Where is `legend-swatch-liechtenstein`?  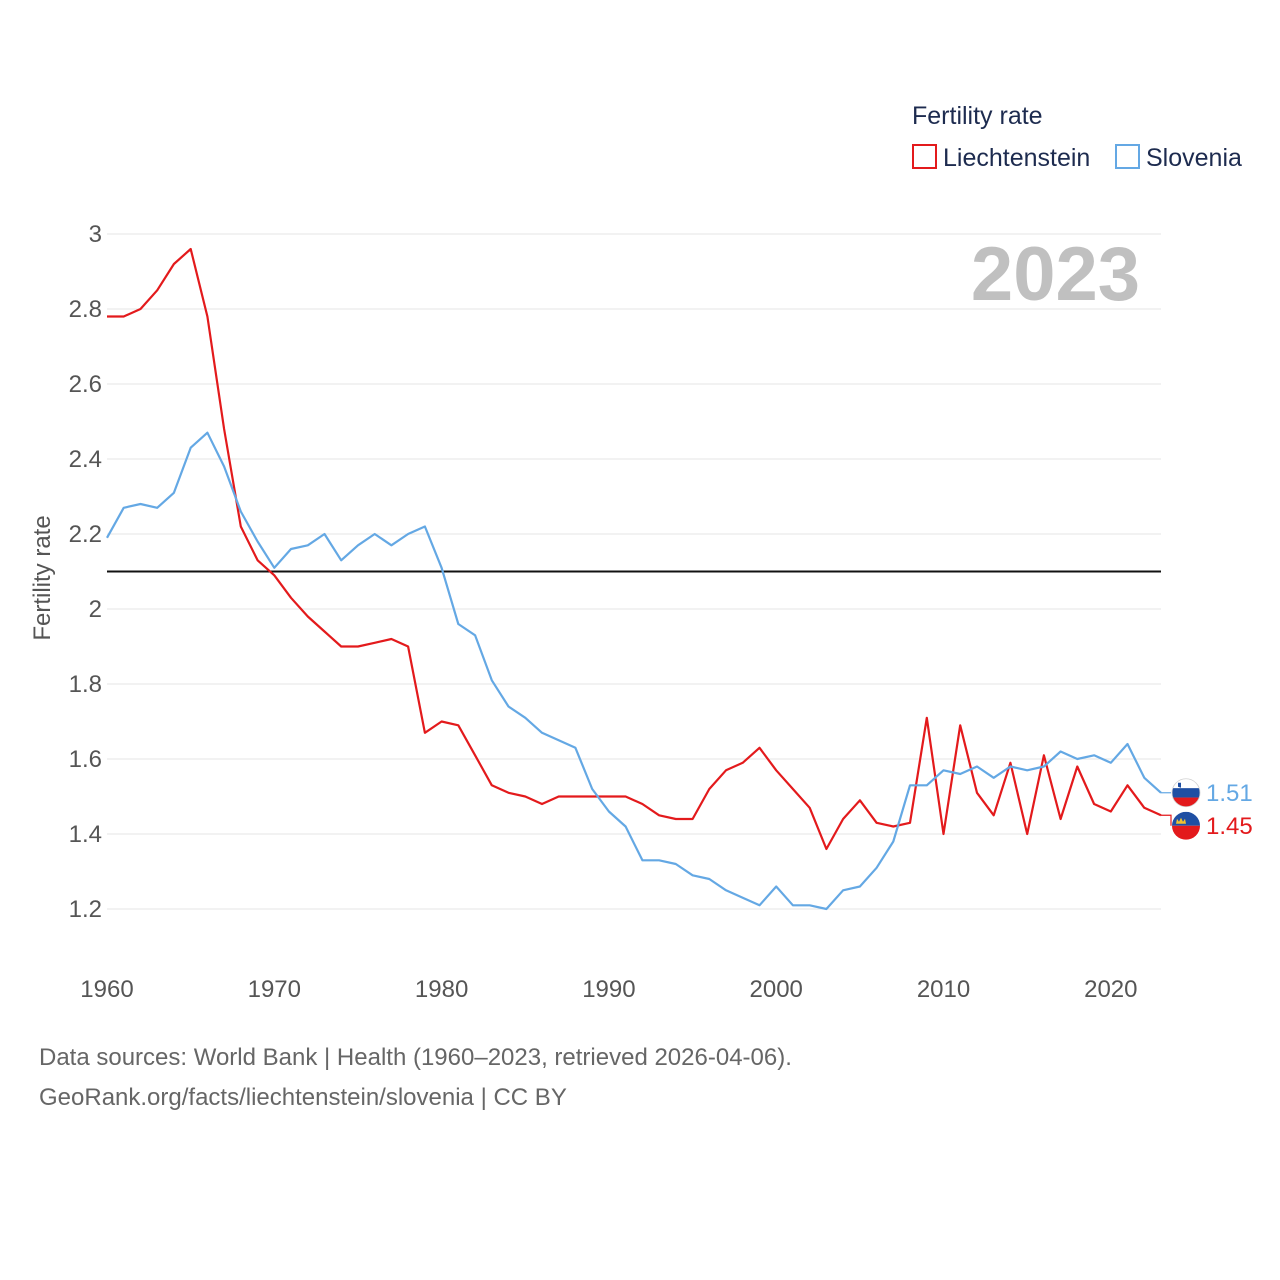
legend-swatch-liechtenstein is located at coordinates (924, 156).